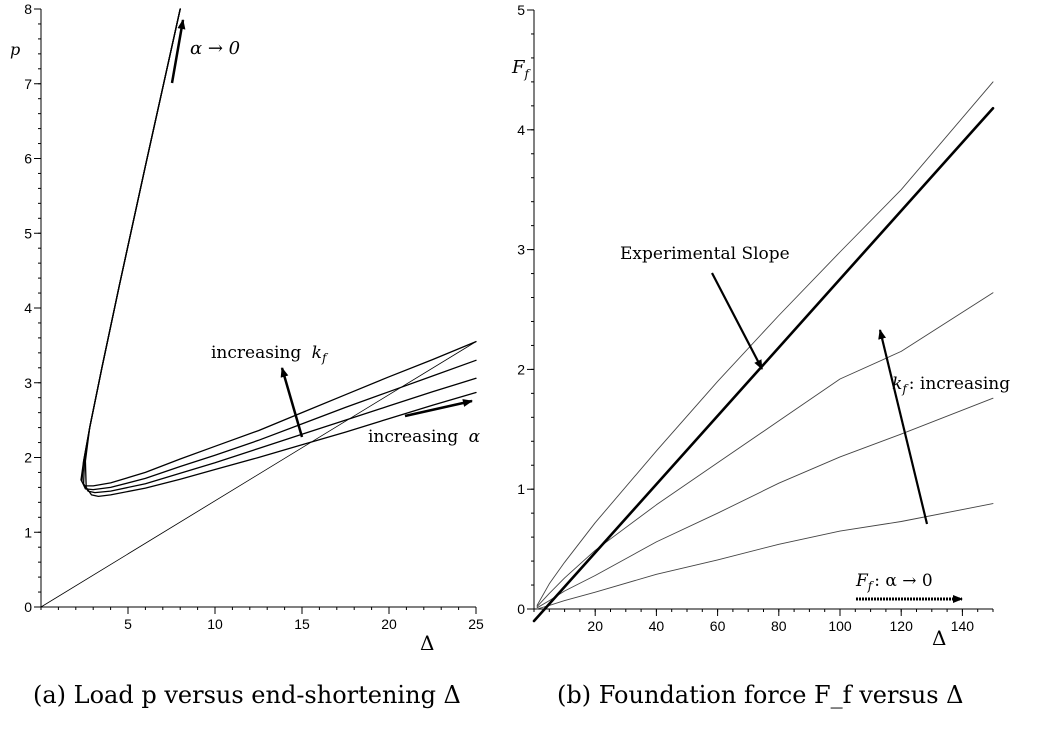 This screenshot has height=729, width=1046. I want to click on chart-b-y-tick-label: 1, so click(521, 489).